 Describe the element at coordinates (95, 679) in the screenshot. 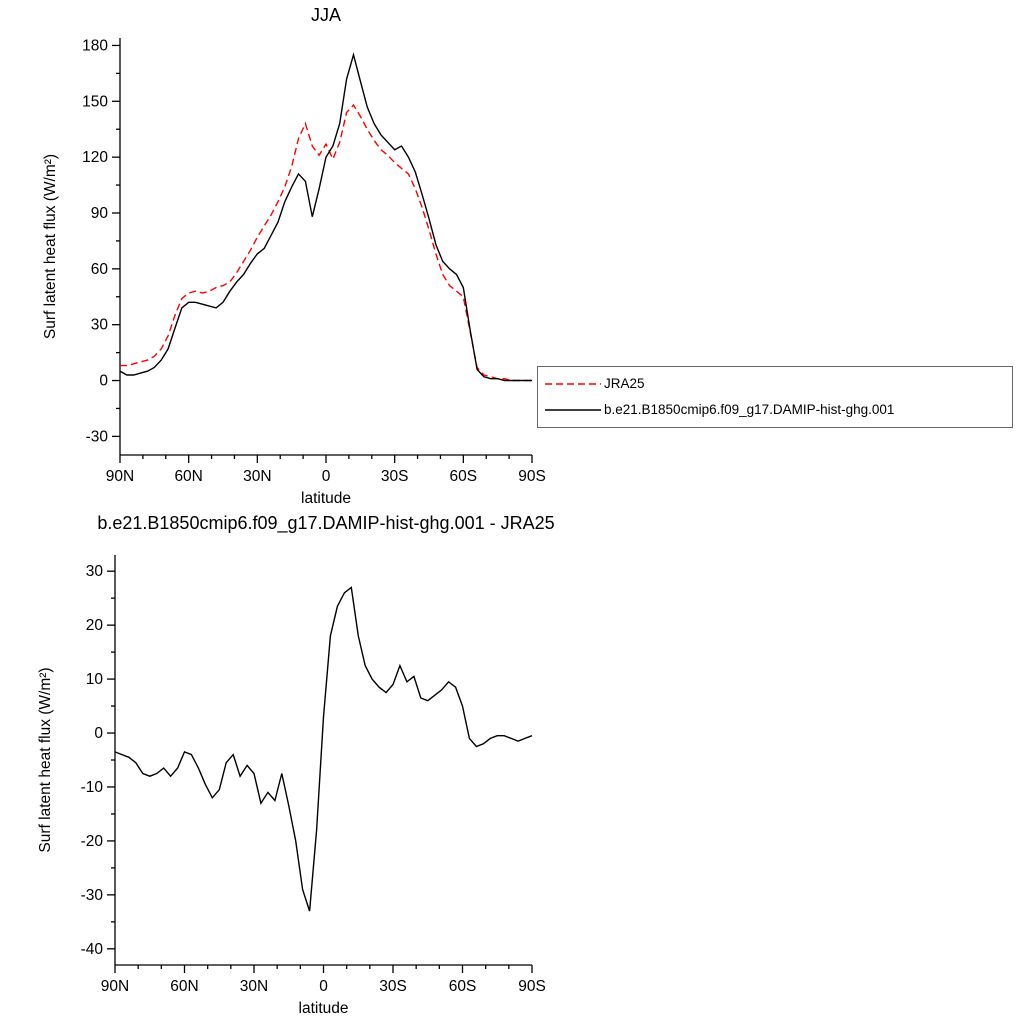

I see `y-tick-label: 10` at that location.